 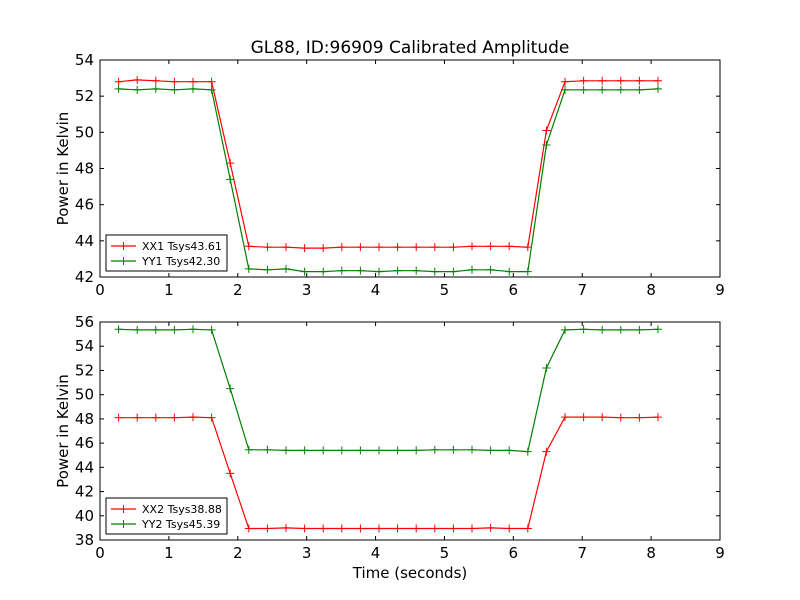 I want to click on y-tick-label-2-42: 42, so click(x=84, y=492).